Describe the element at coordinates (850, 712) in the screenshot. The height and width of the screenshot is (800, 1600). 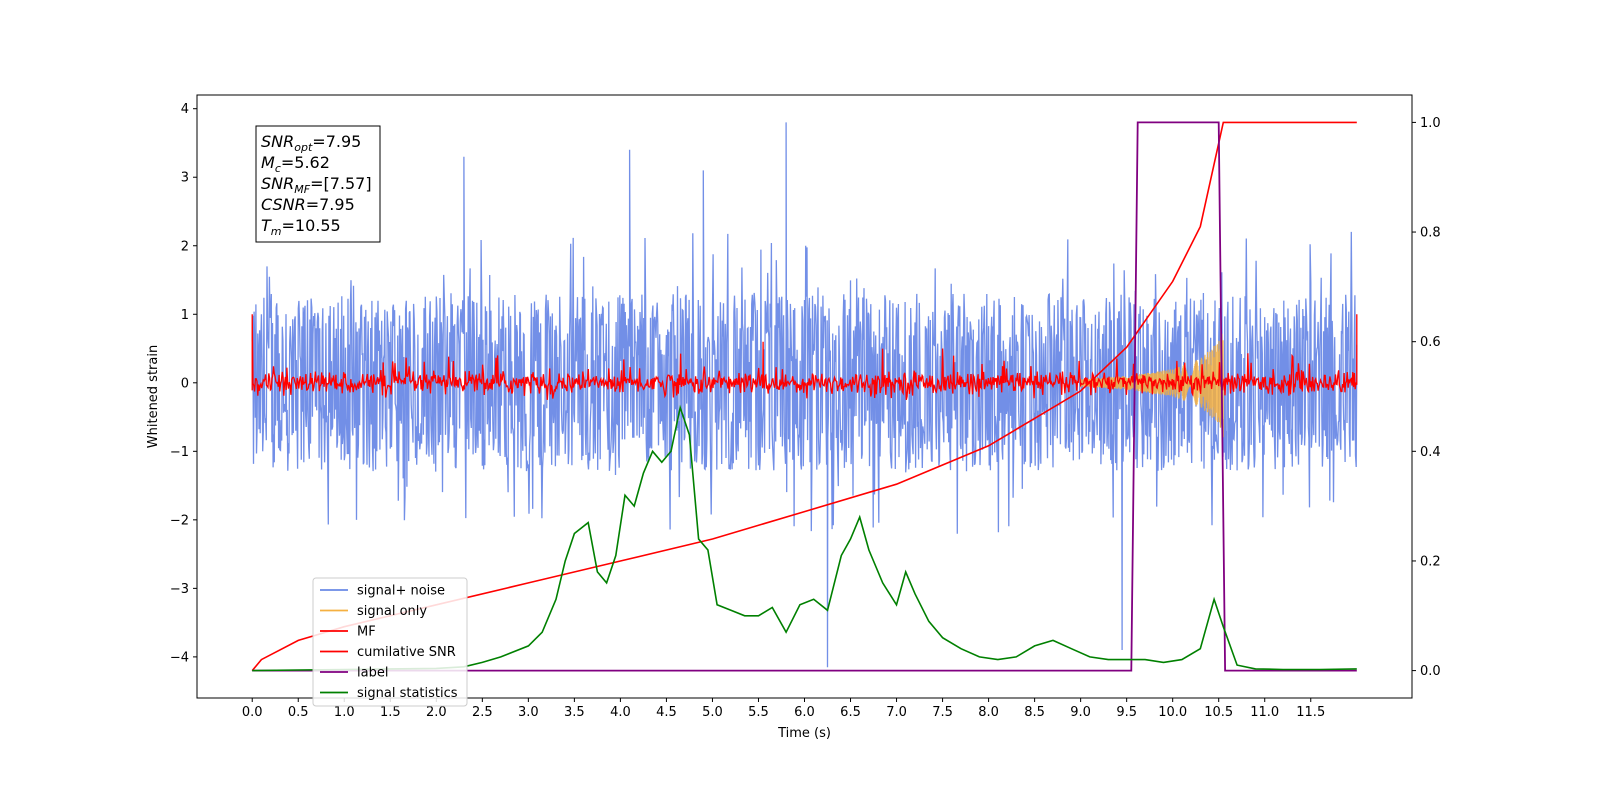
I see `x-tick-label: 6.5` at that location.